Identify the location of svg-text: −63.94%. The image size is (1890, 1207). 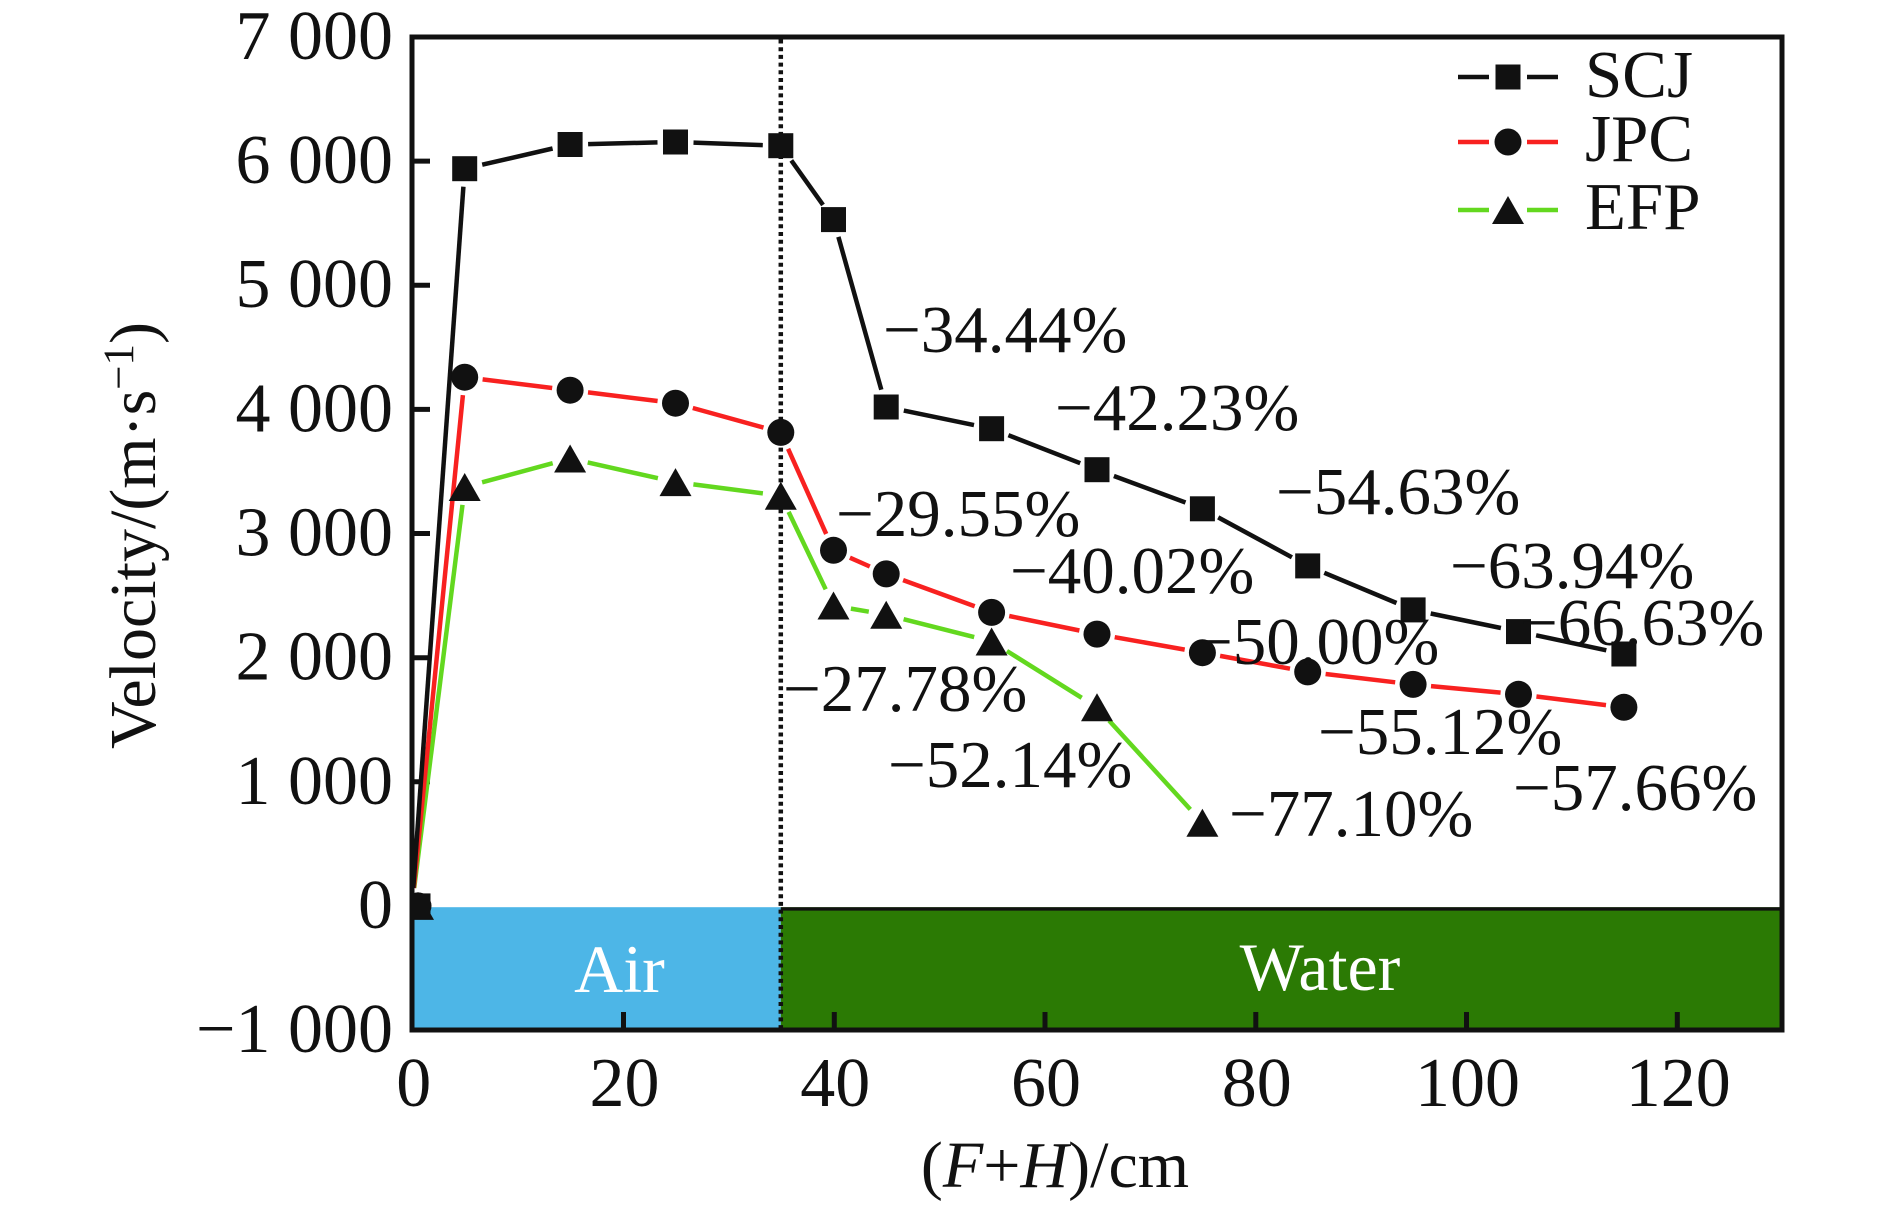
(1572, 566).